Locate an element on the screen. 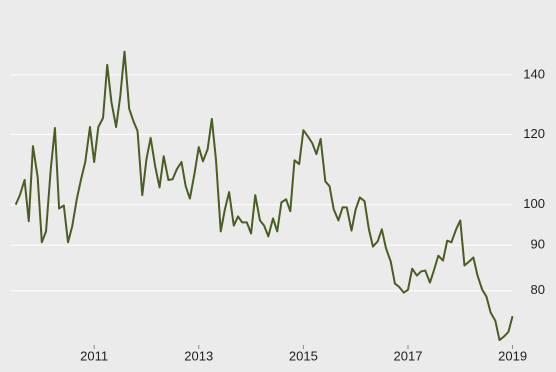  x-tick-label: 2019 is located at coordinates (512, 355).